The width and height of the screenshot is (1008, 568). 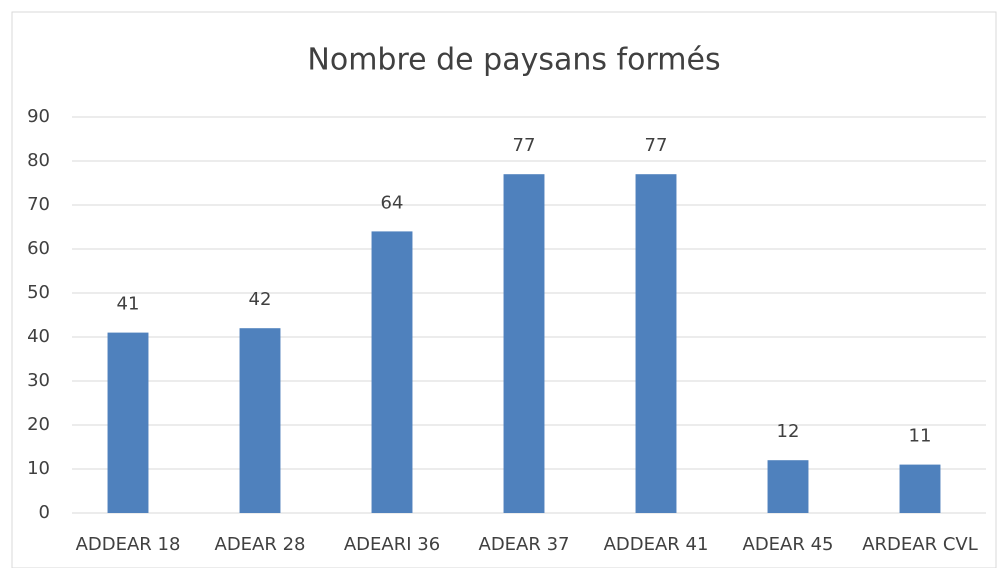 What do you see at coordinates (128, 304) in the screenshot?
I see `data-label: 41` at bounding box center [128, 304].